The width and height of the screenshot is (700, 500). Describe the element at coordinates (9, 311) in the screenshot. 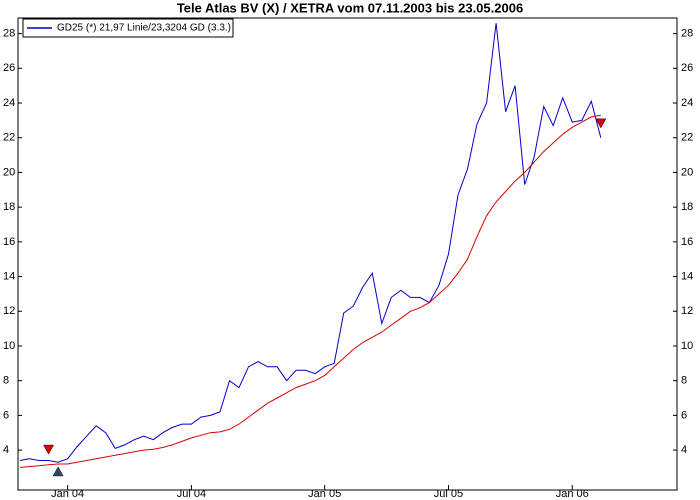

I see `y-tick-label: 12` at that location.